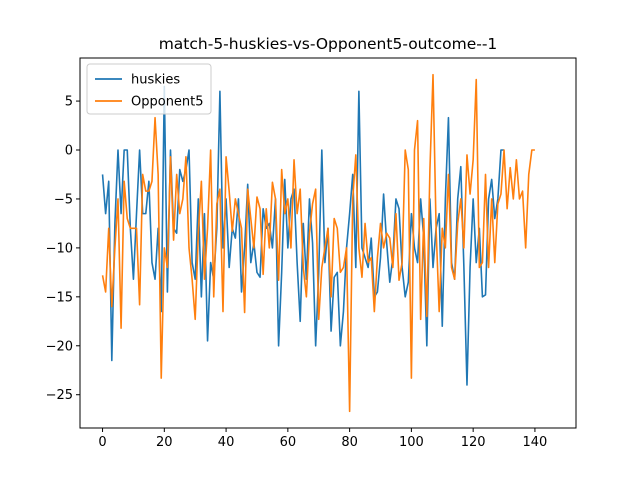 This screenshot has width=640, height=480. What do you see at coordinates (59, 395) in the screenshot?
I see `y-tick-label: −25` at bounding box center [59, 395].